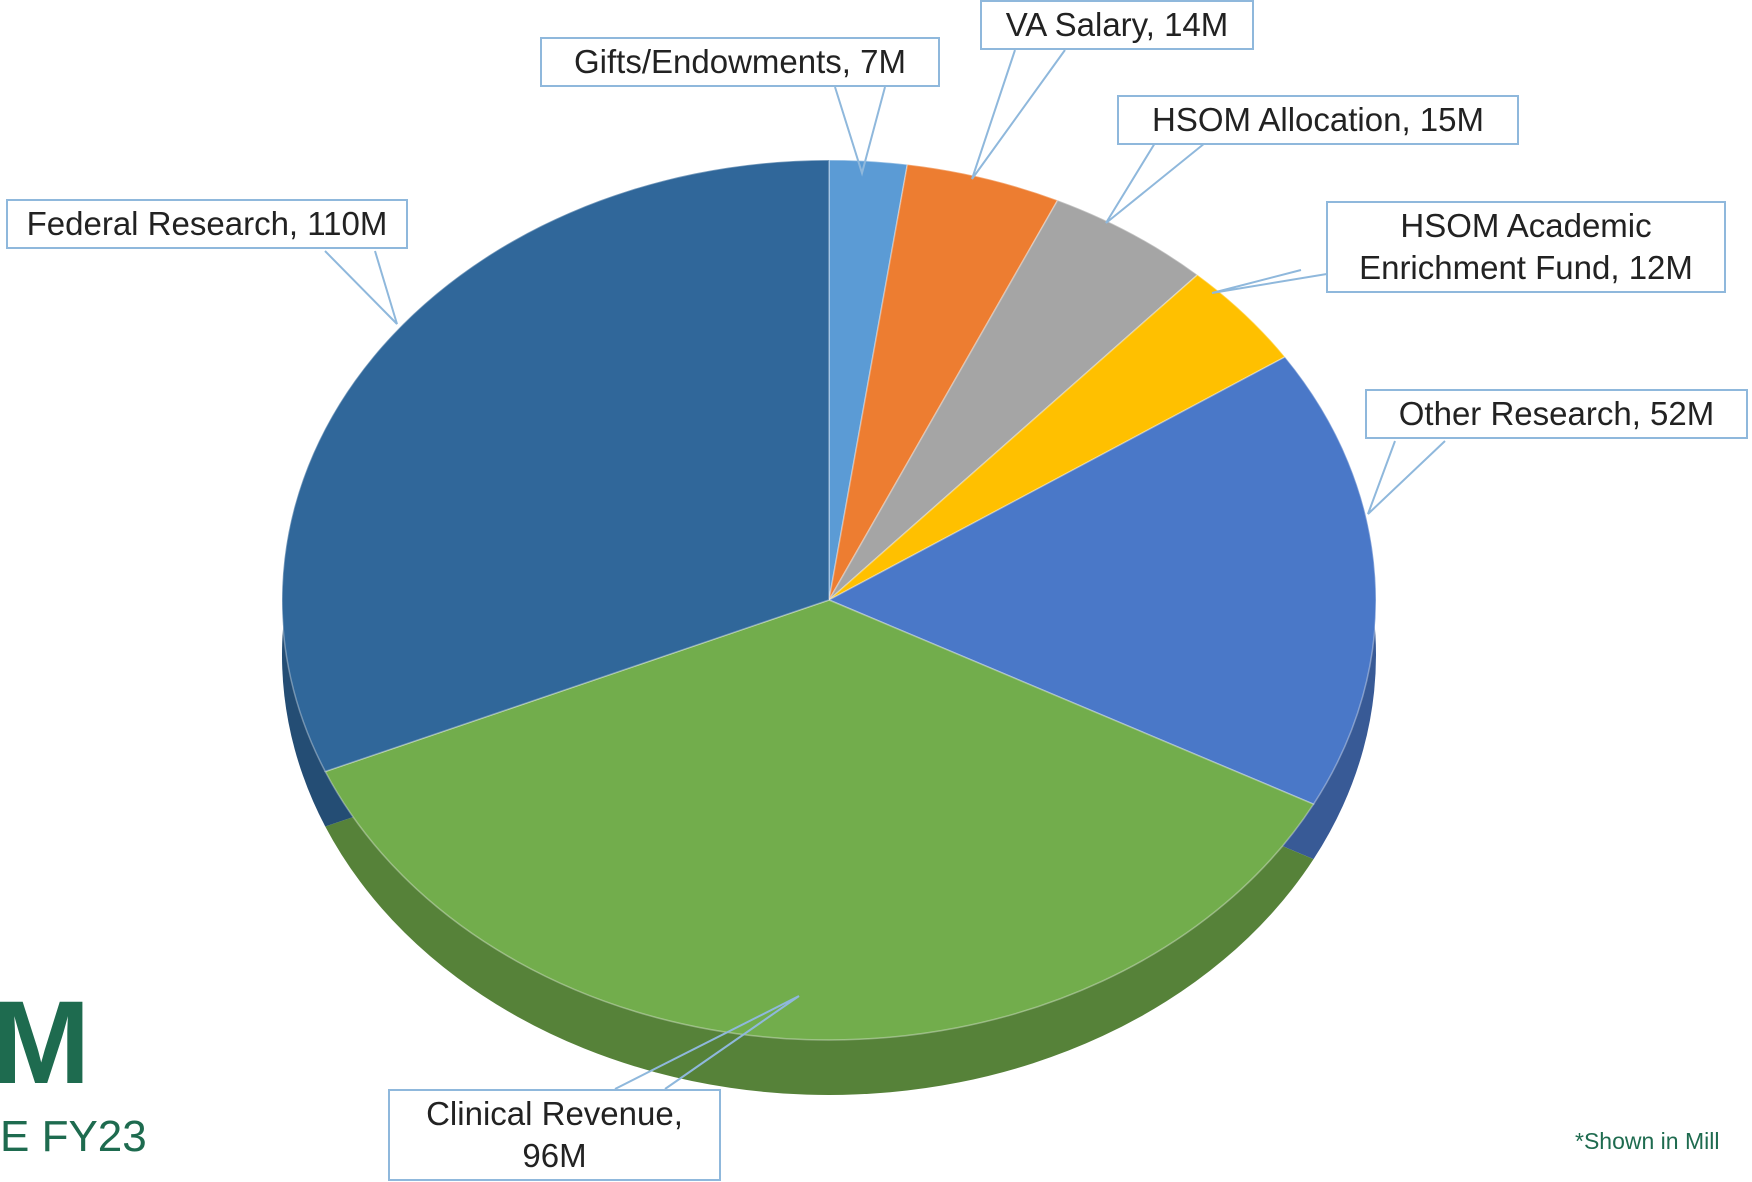 The image size is (1752, 1182). Describe the element at coordinates (45, 1043) in the screenshot. I see `logo-fragment: M` at that location.